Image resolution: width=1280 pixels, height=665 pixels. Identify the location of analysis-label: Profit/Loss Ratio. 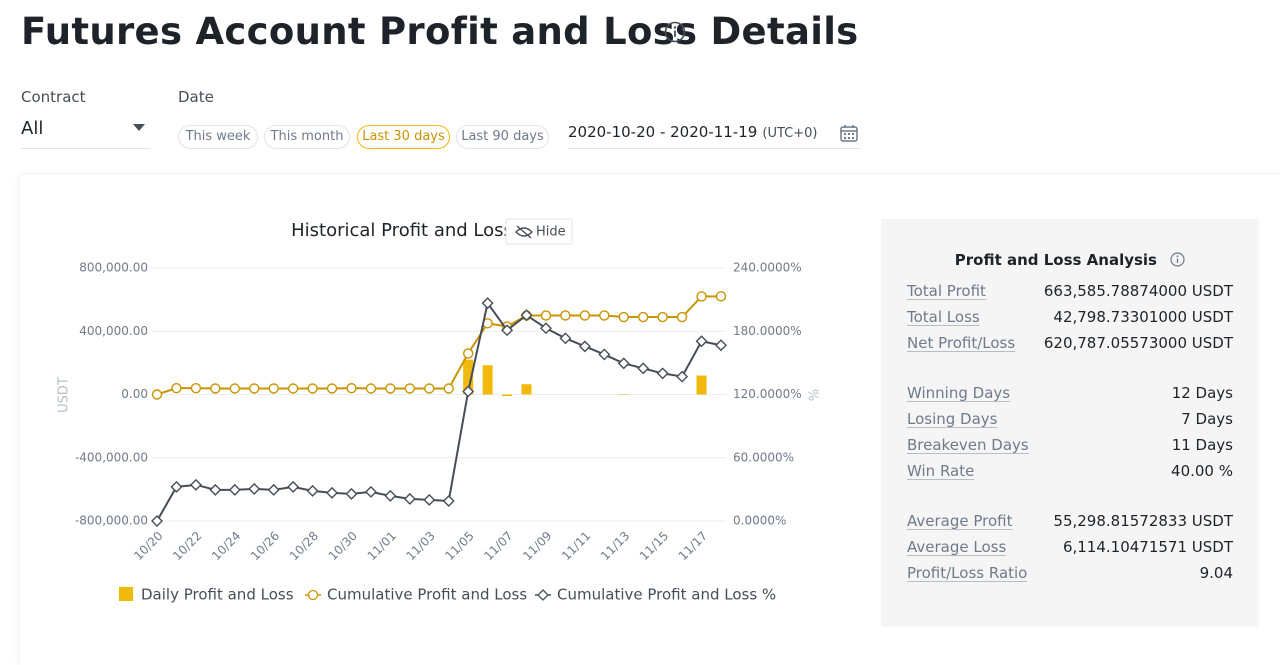
(967, 573).